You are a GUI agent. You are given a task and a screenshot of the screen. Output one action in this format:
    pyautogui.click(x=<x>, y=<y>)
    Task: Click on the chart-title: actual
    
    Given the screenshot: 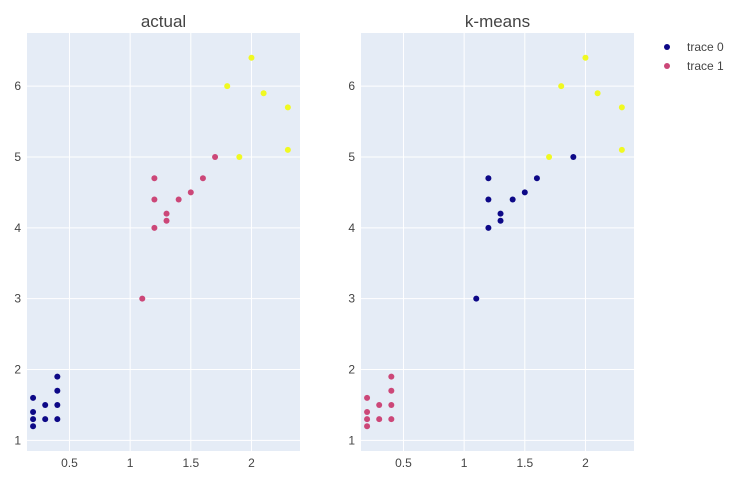 What is the action you would take?
    pyautogui.click(x=163, y=21)
    